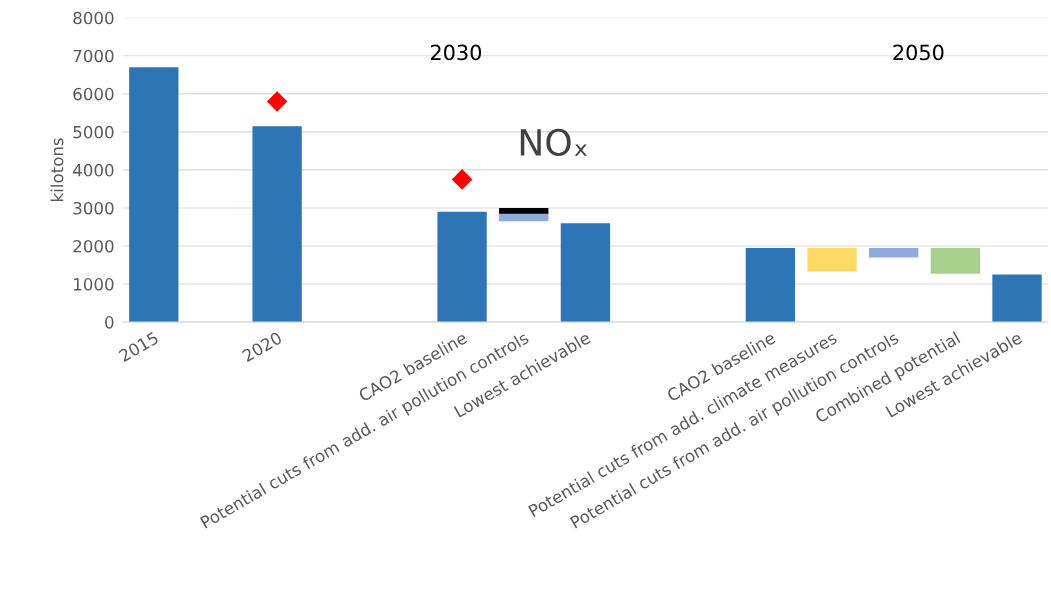 Image resolution: width=1051 pixels, height=591 pixels. I want to click on y-tick-label: 5000, so click(93, 132).